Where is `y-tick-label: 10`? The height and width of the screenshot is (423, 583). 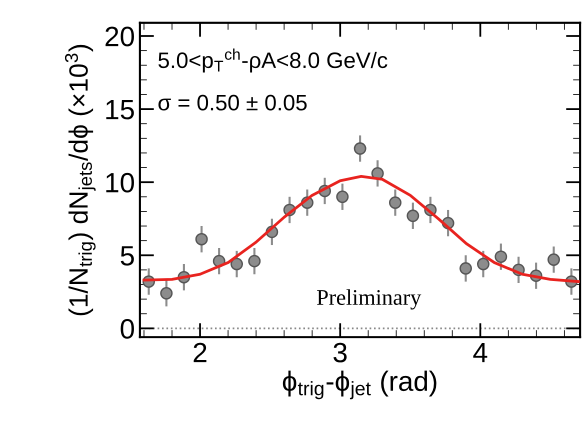
y-tick-label: 10 is located at coordinates (120, 182).